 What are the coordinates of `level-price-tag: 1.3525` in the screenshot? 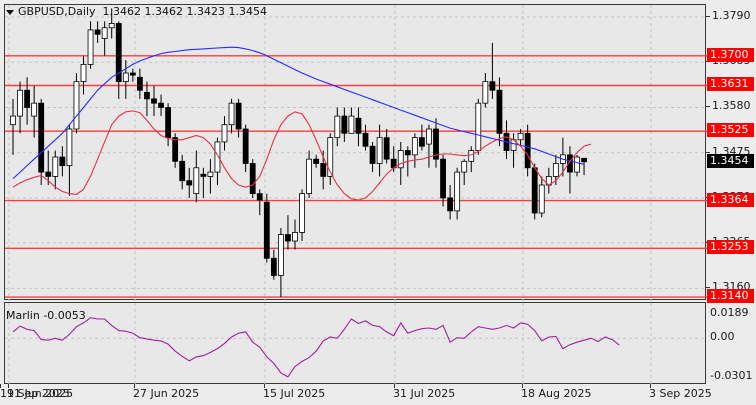 It's located at (730, 130).